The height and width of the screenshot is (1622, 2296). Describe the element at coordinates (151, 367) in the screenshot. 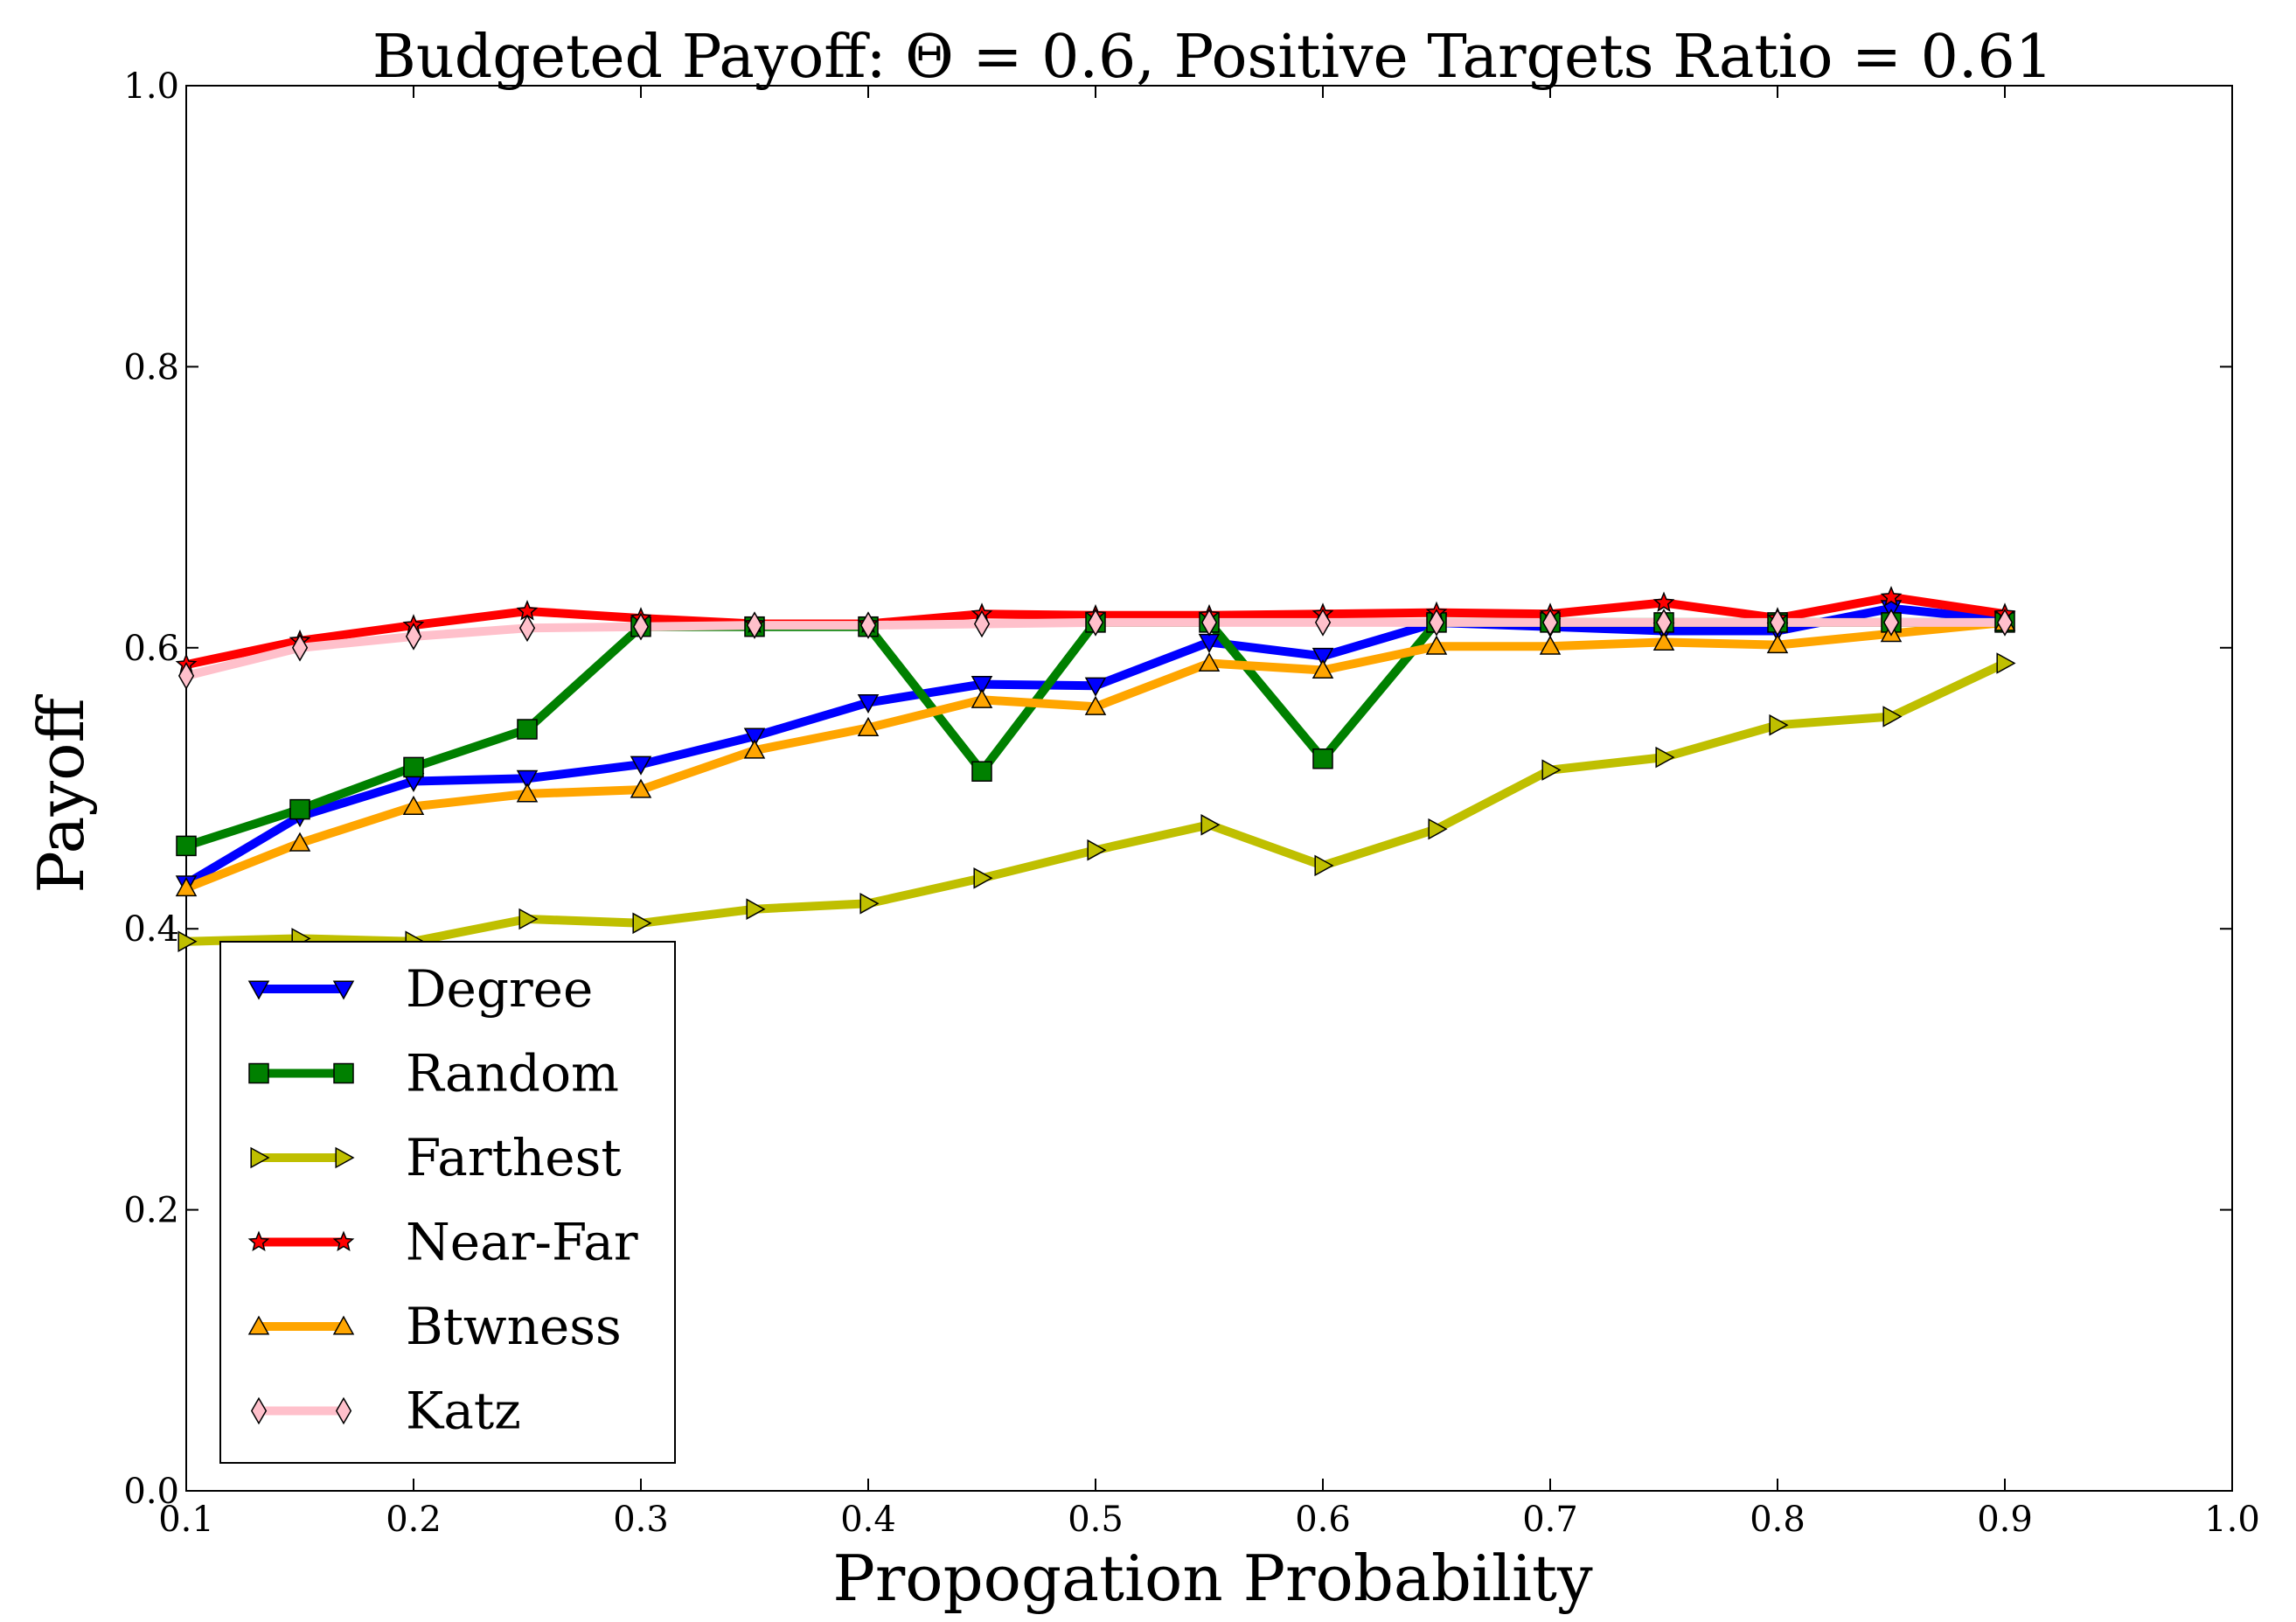

I see `y-tick-label: 0.8` at that location.